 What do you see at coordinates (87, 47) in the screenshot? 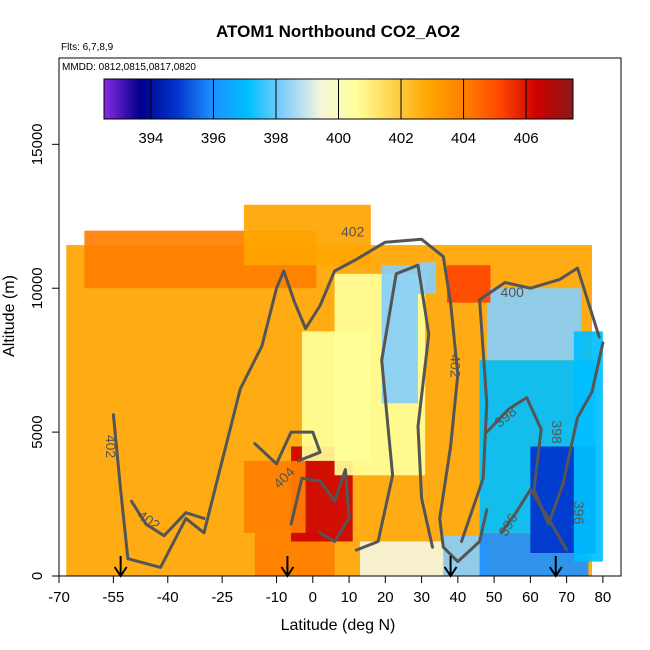
I see `flights-note: Flts: 6,7,8,9` at bounding box center [87, 47].